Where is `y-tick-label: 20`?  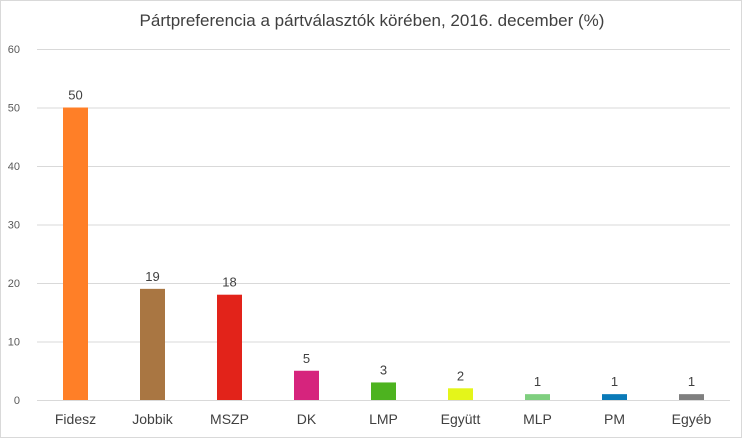 y-tick-label: 20 is located at coordinates (14, 284).